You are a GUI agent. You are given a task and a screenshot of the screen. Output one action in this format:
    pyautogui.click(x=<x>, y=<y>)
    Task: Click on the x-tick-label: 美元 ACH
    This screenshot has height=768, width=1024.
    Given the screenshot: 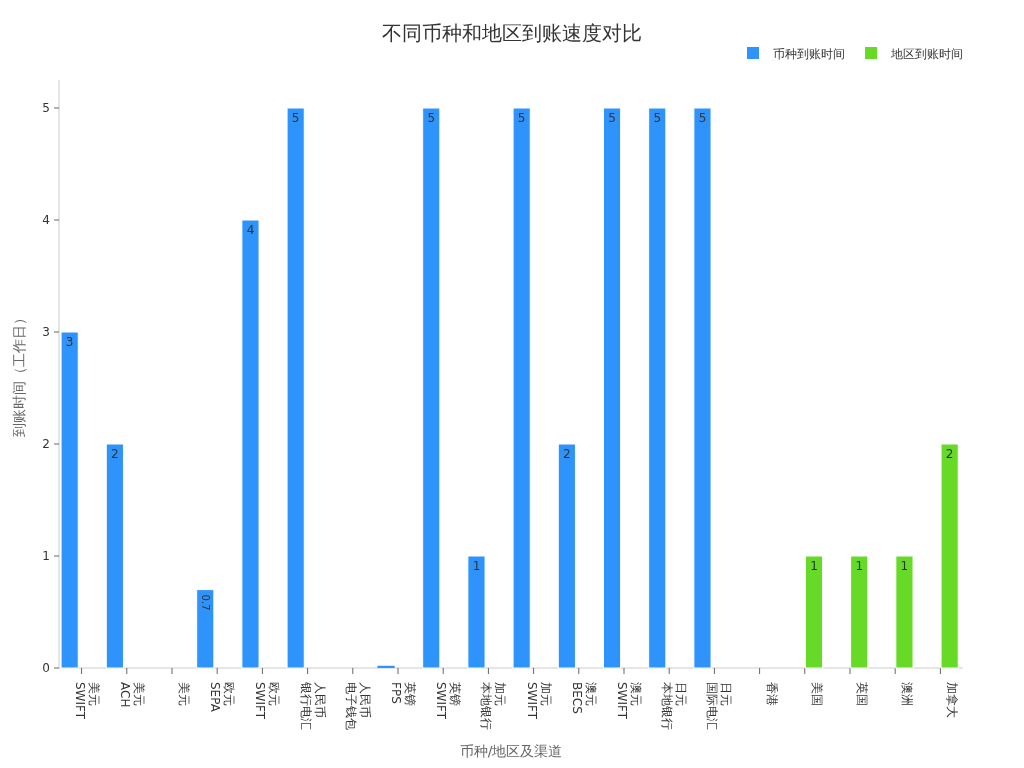 What is the action you would take?
    pyautogui.click(x=131, y=695)
    